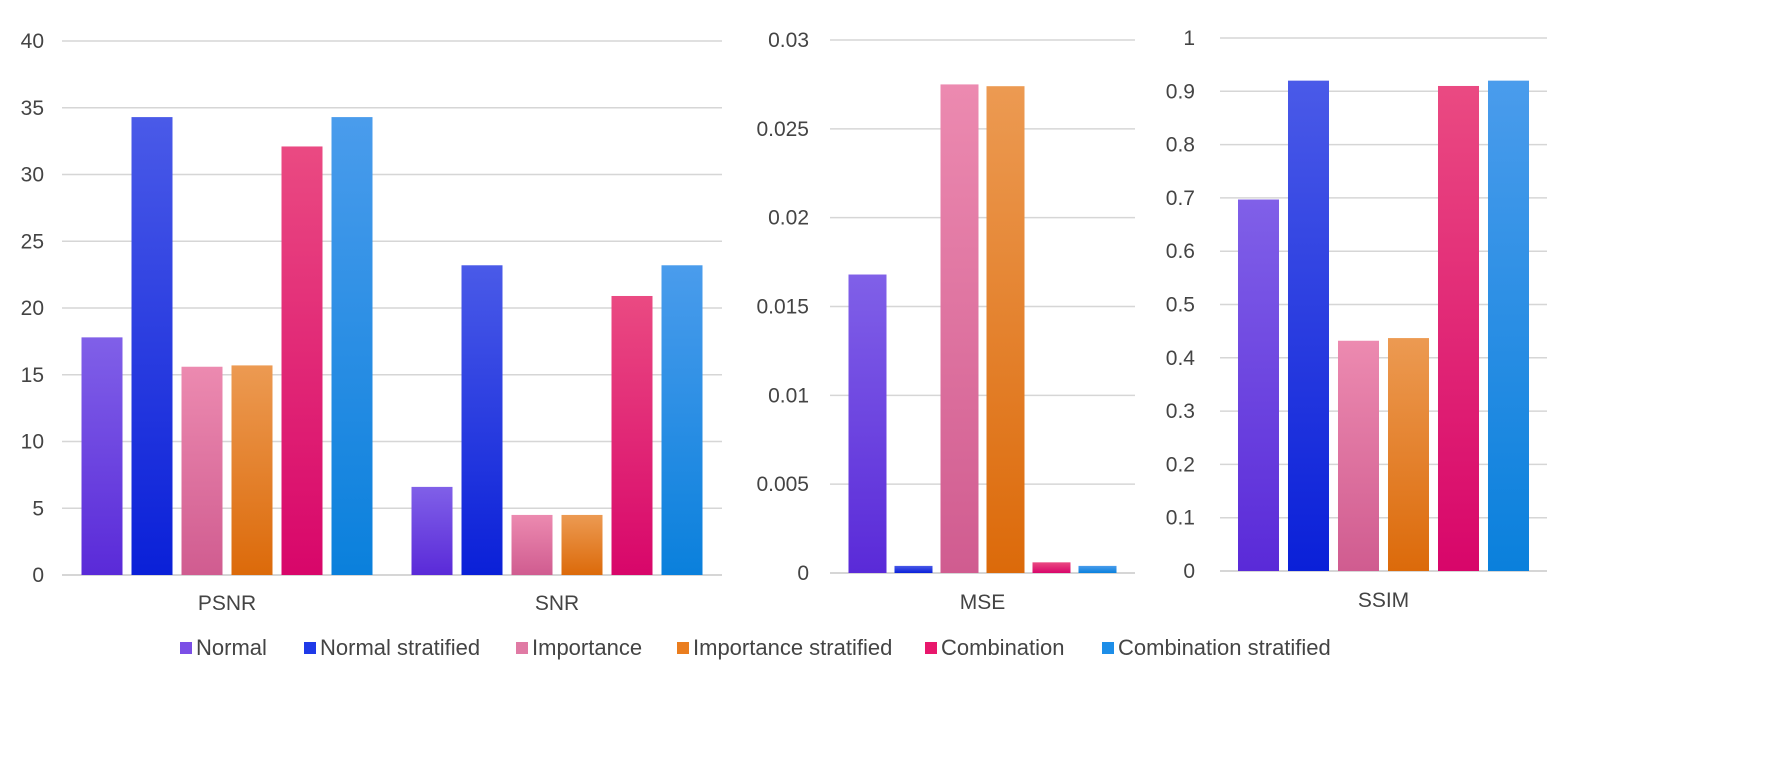 The height and width of the screenshot is (758, 1769). Describe the element at coordinates (400, 647) in the screenshot. I see `legend-label: Normal stratified` at that location.